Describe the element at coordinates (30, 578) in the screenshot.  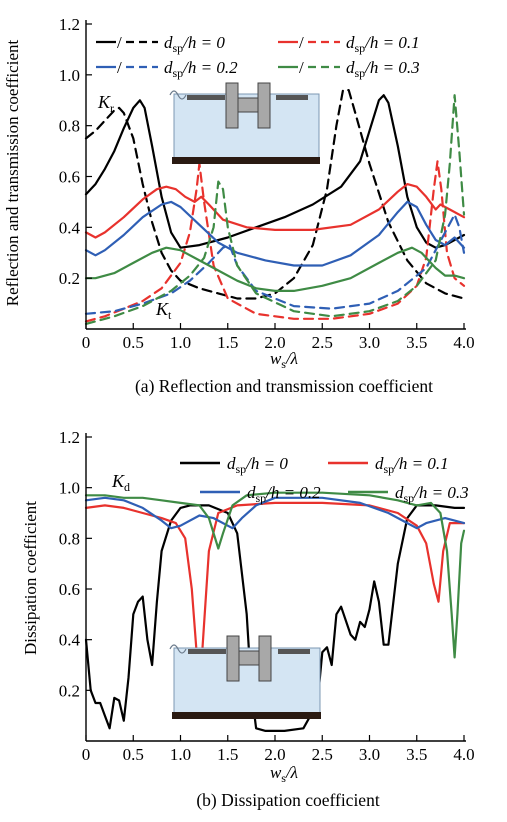
I see `panel-b-y-axis-label: Dissipation coefficient` at that location.